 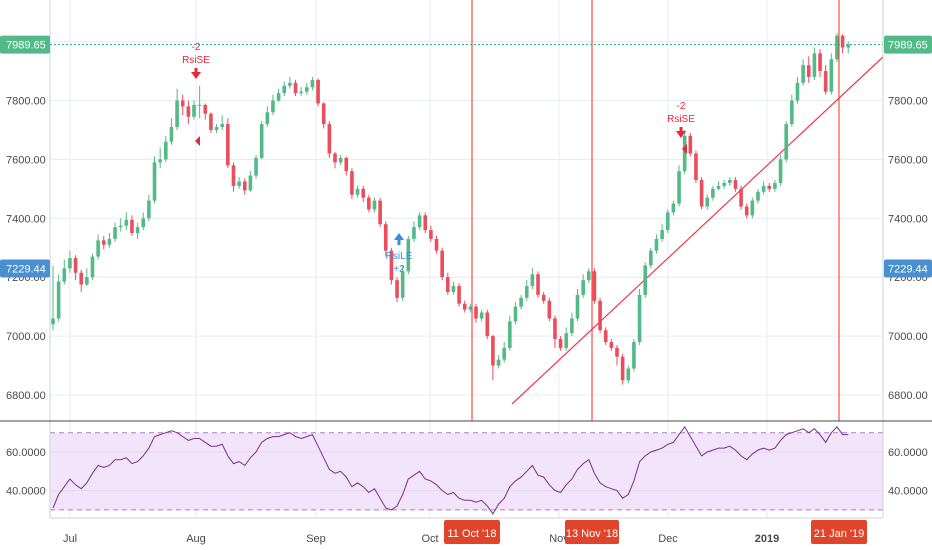 I want to click on signal-long: RsiLE +2, so click(x=399, y=254).